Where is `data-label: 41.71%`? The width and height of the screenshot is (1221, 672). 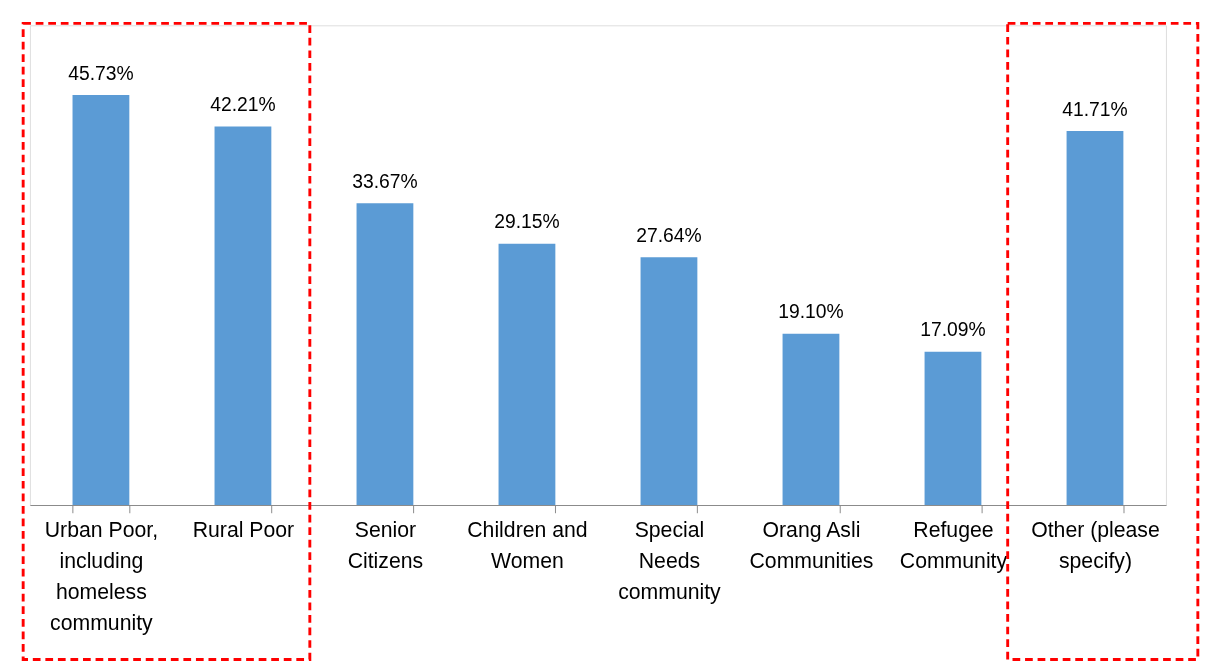
data-label: 41.71% is located at coordinates (1095, 109).